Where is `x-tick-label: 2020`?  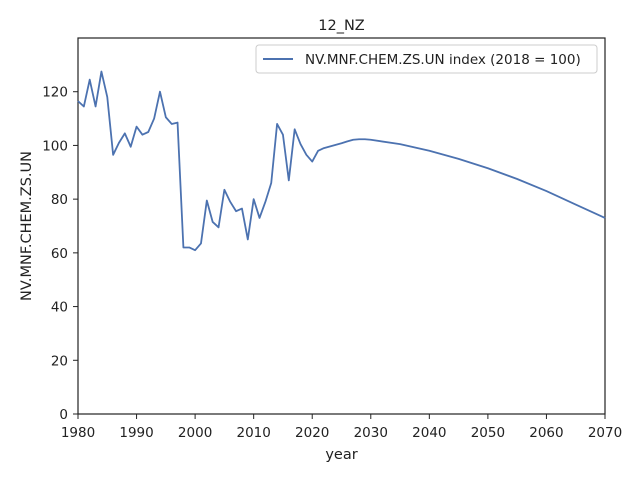
x-tick-label: 2020 is located at coordinates (312, 433).